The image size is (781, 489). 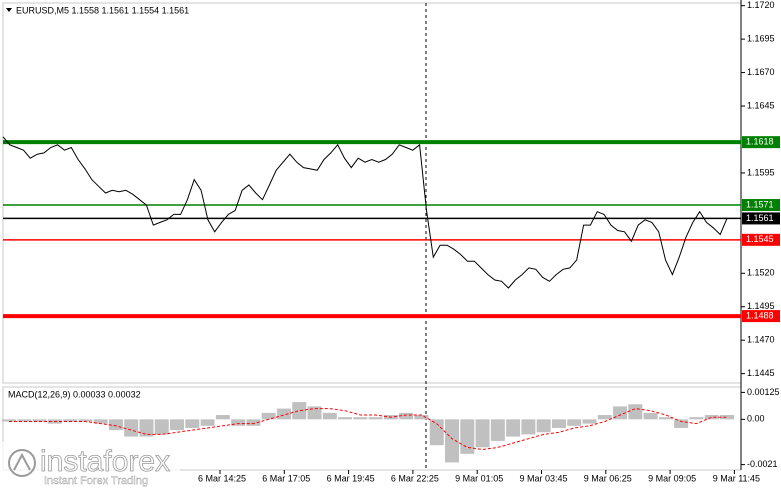 I want to click on y-tick-label: 1.1520, so click(x=761, y=273).